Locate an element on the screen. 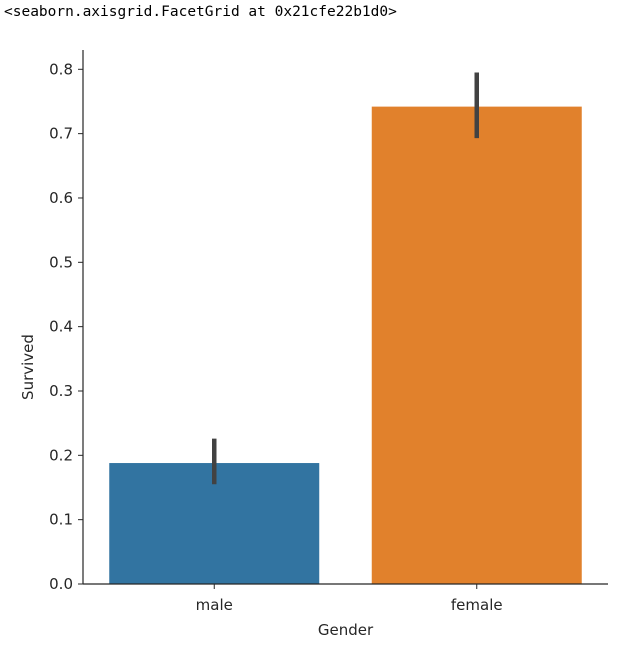  y-axis: 0.0 0.1 0.2 0.3 0.4 0.5 0.6 0.7 0.8 is located at coordinates (66, 321).